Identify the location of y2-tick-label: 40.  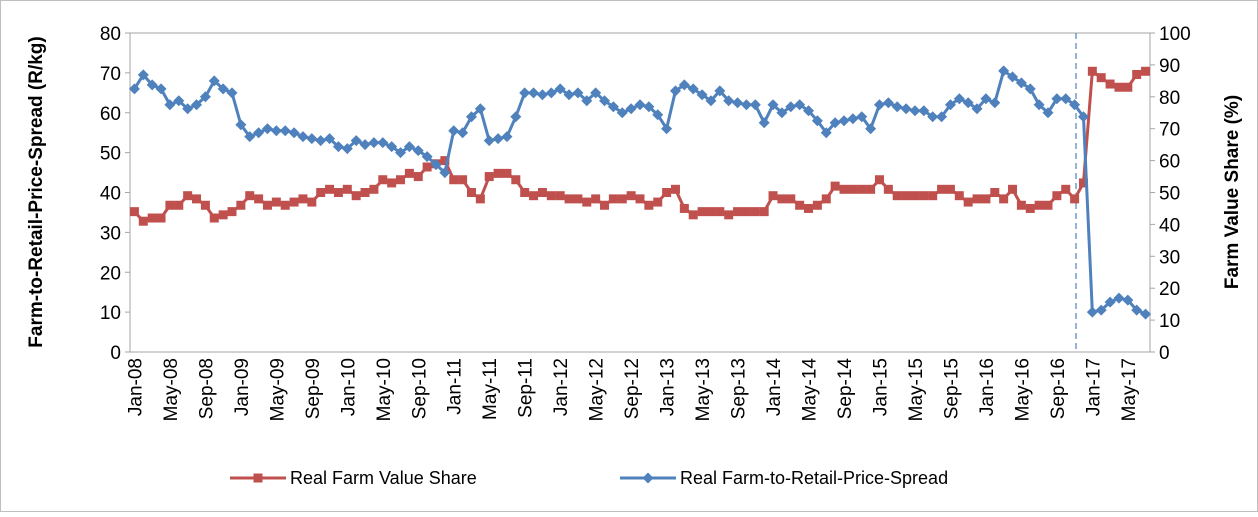
(1169, 225).